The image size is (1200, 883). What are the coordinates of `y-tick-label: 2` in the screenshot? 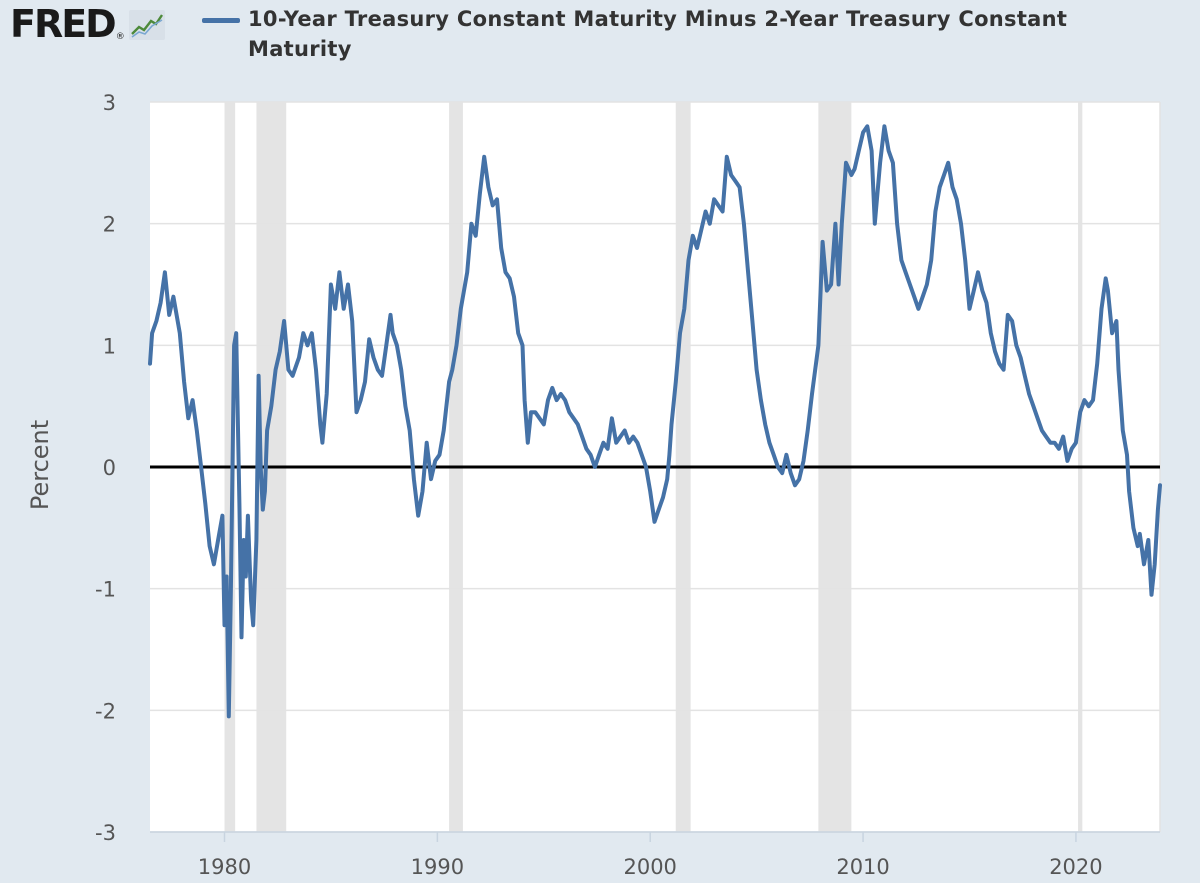 It's located at (109, 225).